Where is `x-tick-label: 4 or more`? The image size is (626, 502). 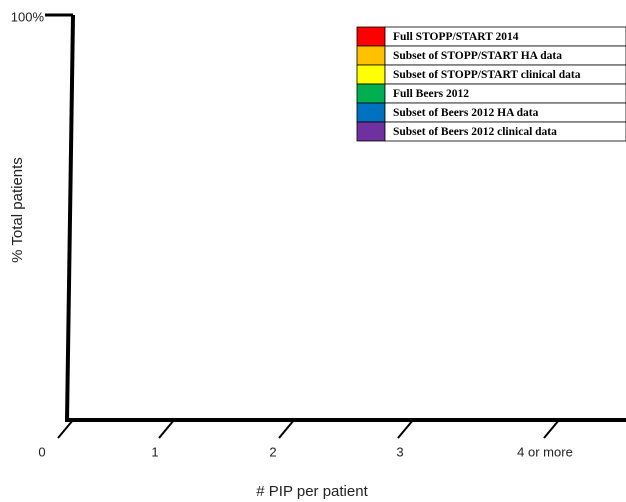
x-tick-label: 4 or more is located at coordinates (545, 451).